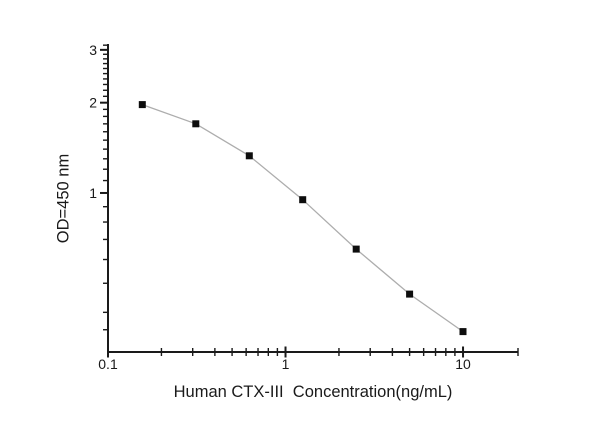  What do you see at coordinates (286, 364) in the screenshot?
I see `x-tick-label: 1` at bounding box center [286, 364].